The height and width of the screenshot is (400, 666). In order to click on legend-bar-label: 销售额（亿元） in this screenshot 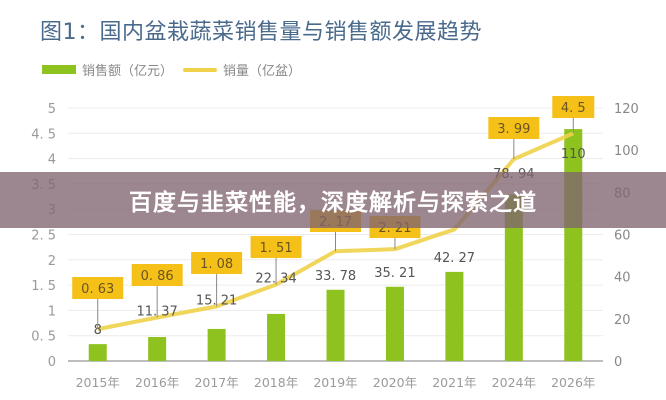, I will do `click(128, 71)`.